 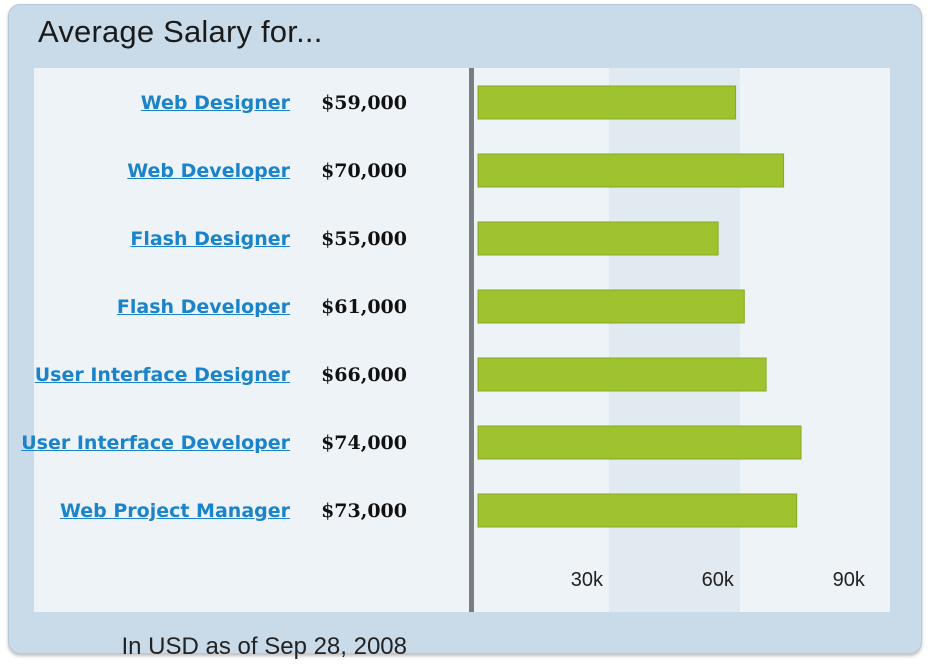 I want to click on y-axis-line, so click(x=471, y=340).